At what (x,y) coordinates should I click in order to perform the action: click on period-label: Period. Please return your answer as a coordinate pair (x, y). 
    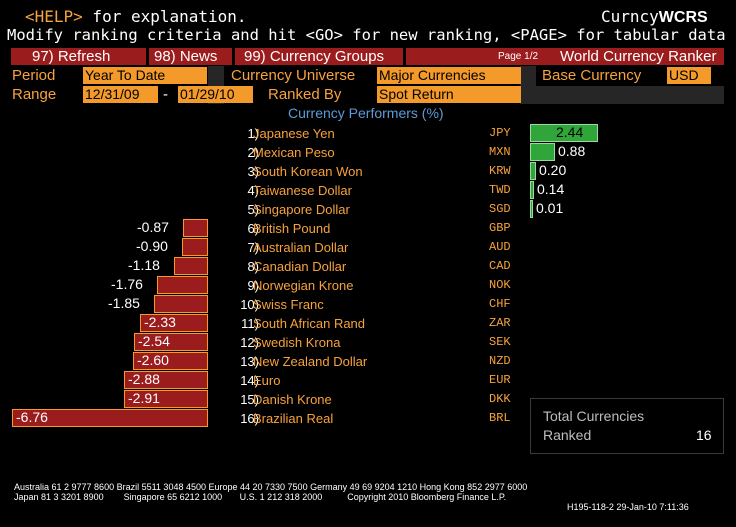
    Looking at the image, I should click on (34, 75).